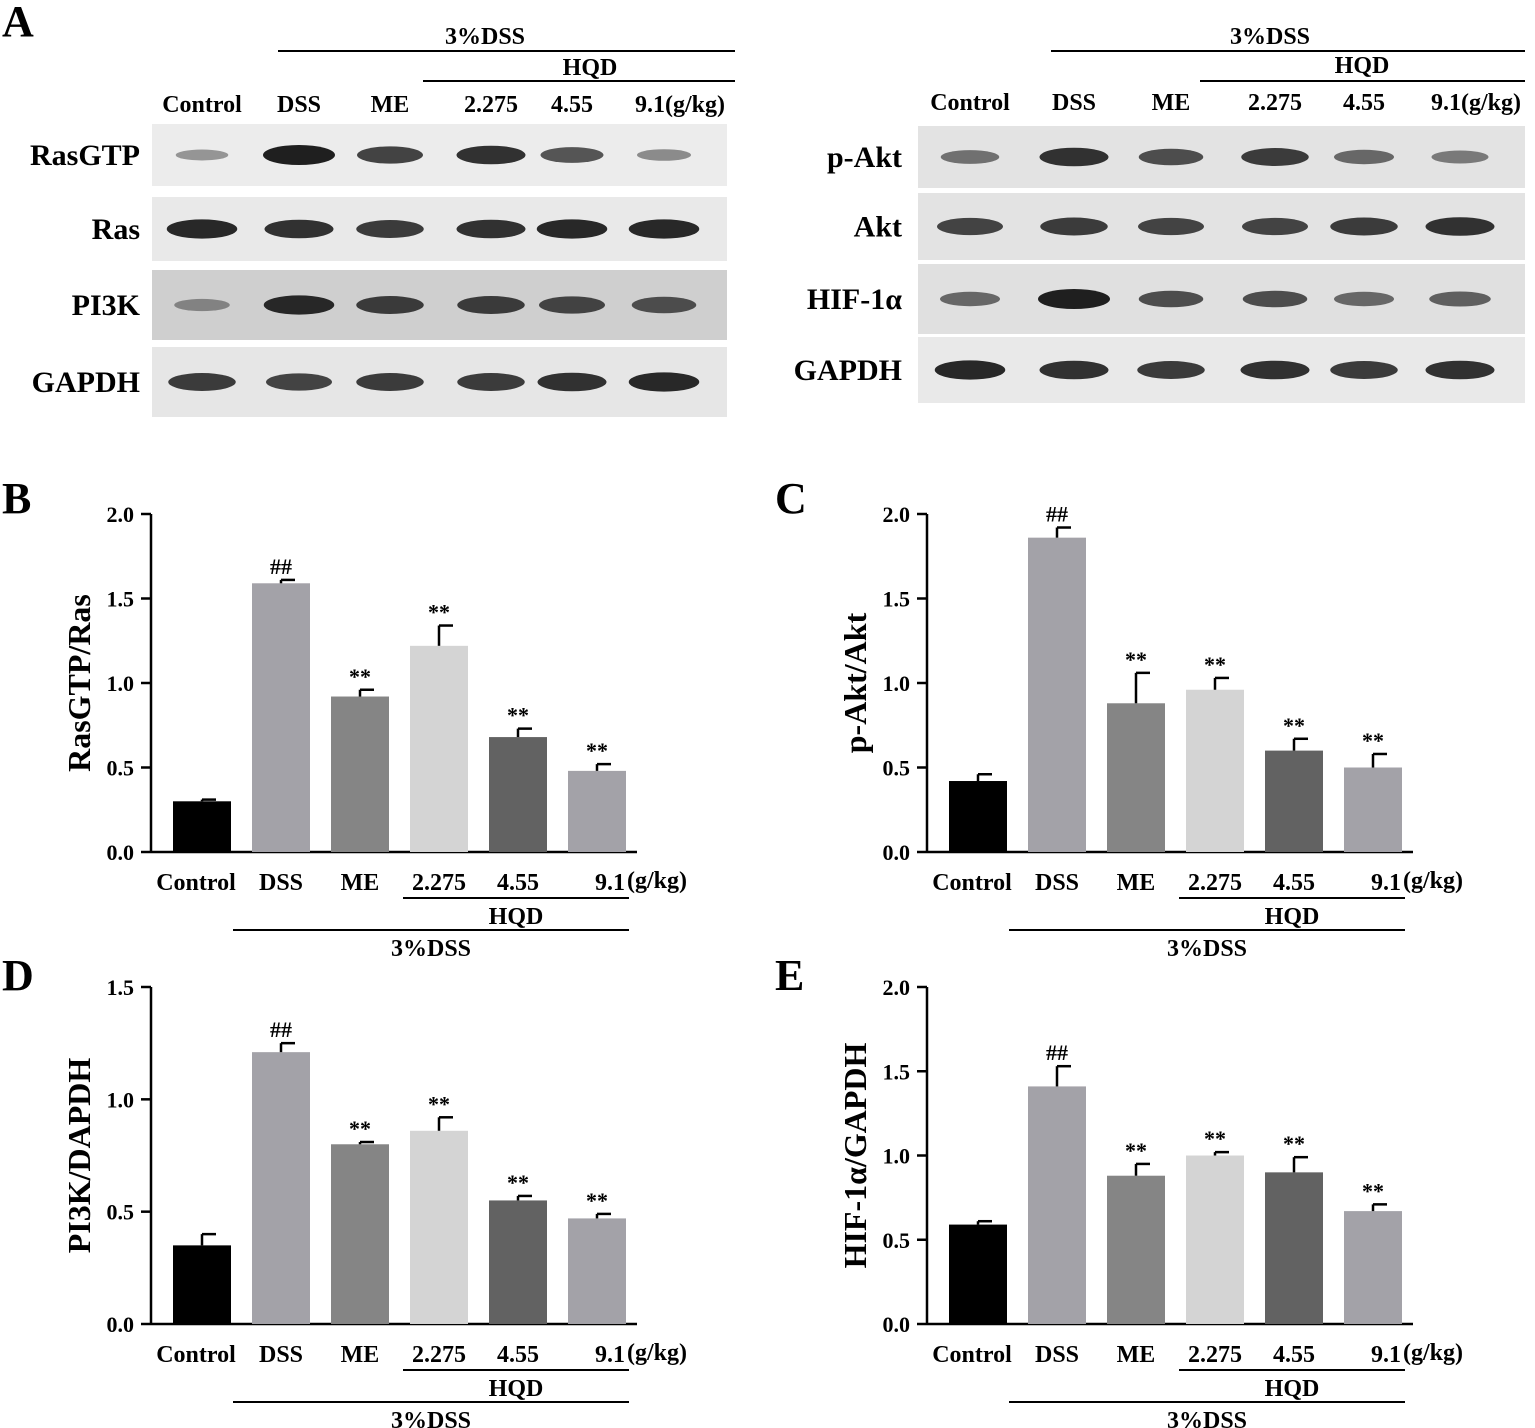 The width and height of the screenshot is (1535, 1428). I want to click on panel-letter-d: D, so click(18, 975).